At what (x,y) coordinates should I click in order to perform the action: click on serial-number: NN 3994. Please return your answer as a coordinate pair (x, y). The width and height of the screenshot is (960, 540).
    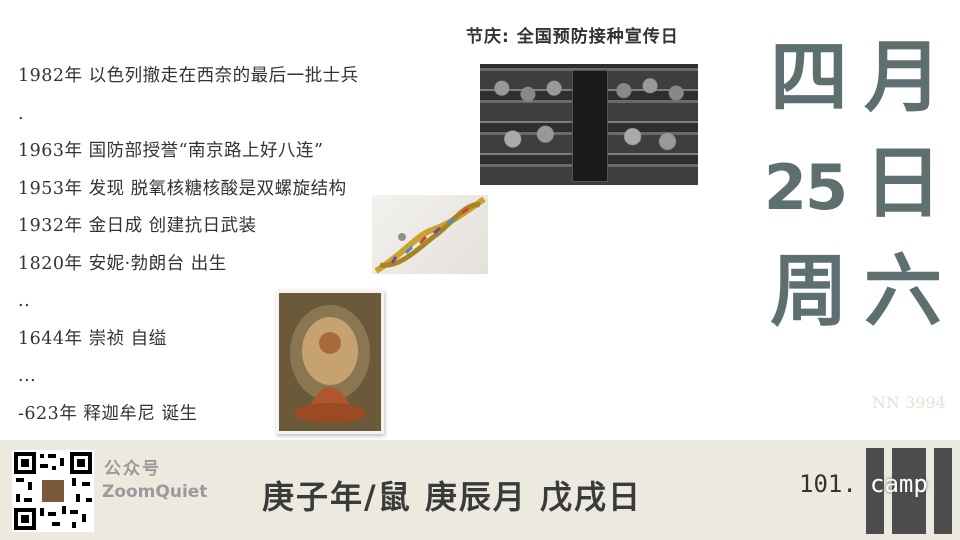
    Looking at the image, I should click on (909, 402).